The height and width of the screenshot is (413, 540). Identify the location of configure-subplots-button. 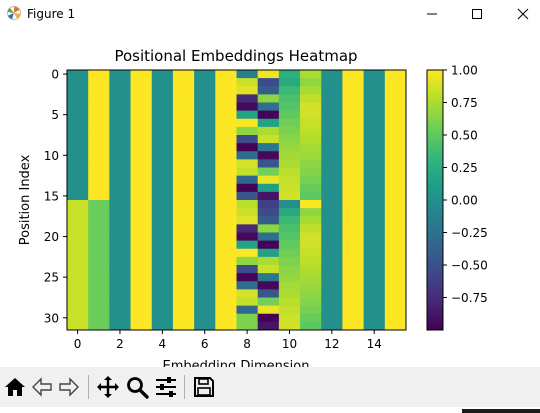
(166, 387).